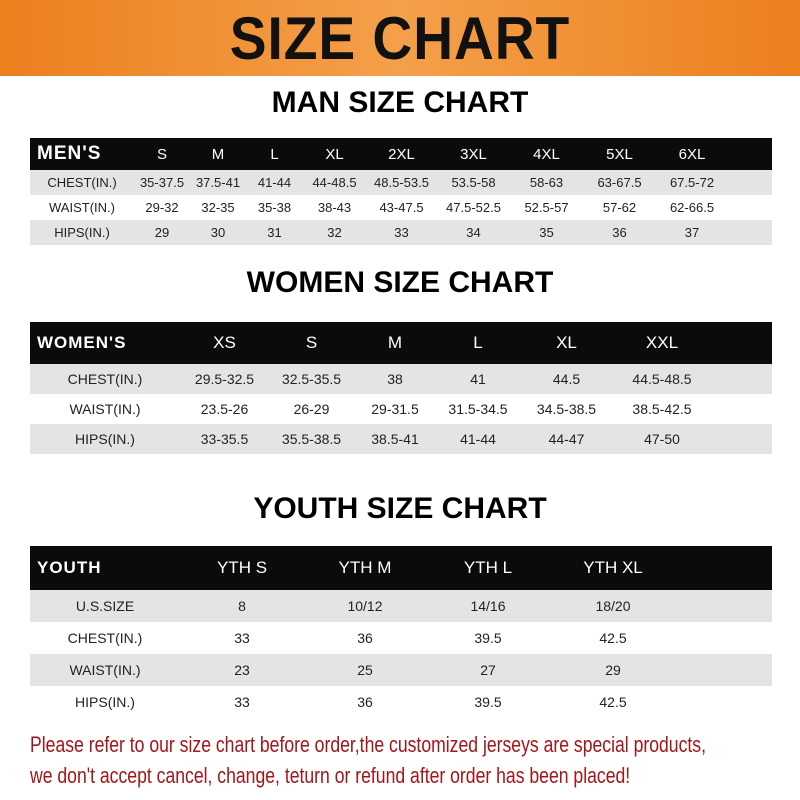  I want to click on table-row: WAIST(IN.) 23 25 27 29, so click(401, 670).